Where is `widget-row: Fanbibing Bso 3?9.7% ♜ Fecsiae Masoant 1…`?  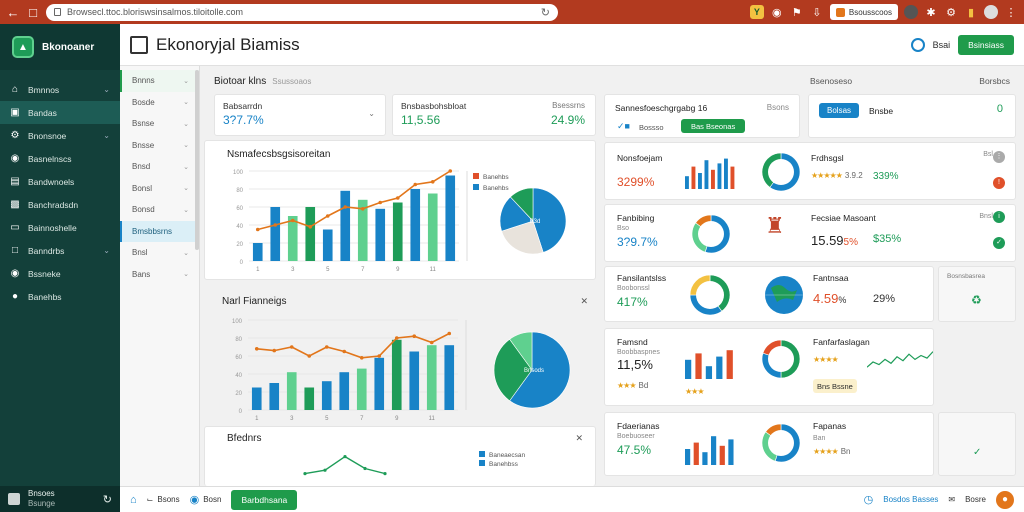
widget-row: Fanbibing Bso 3?9.7% ♜ Fecsiae Masoant 1… is located at coordinates (810, 233).